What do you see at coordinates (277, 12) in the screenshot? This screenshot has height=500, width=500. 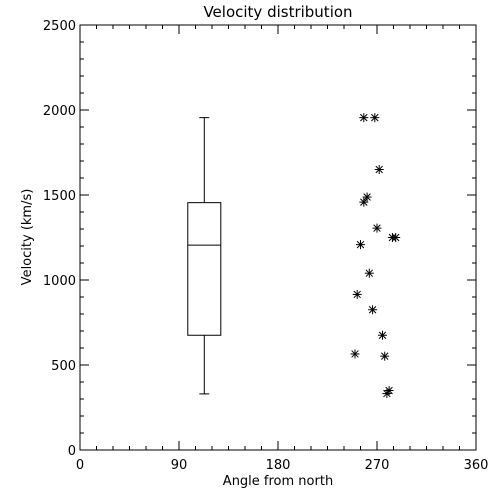 I see `chart-title: Velocity distribution` at bounding box center [277, 12].